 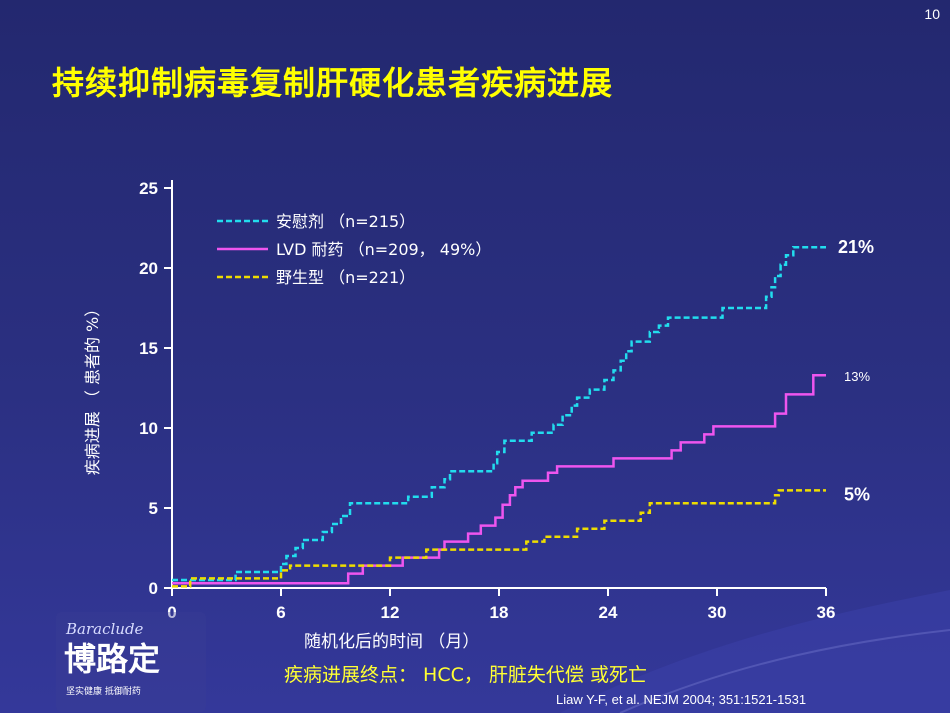 What do you see at coordinates (857, 376) in the screenshot?
I see `series-end-label: 13%` at bounding box center [857, 376].